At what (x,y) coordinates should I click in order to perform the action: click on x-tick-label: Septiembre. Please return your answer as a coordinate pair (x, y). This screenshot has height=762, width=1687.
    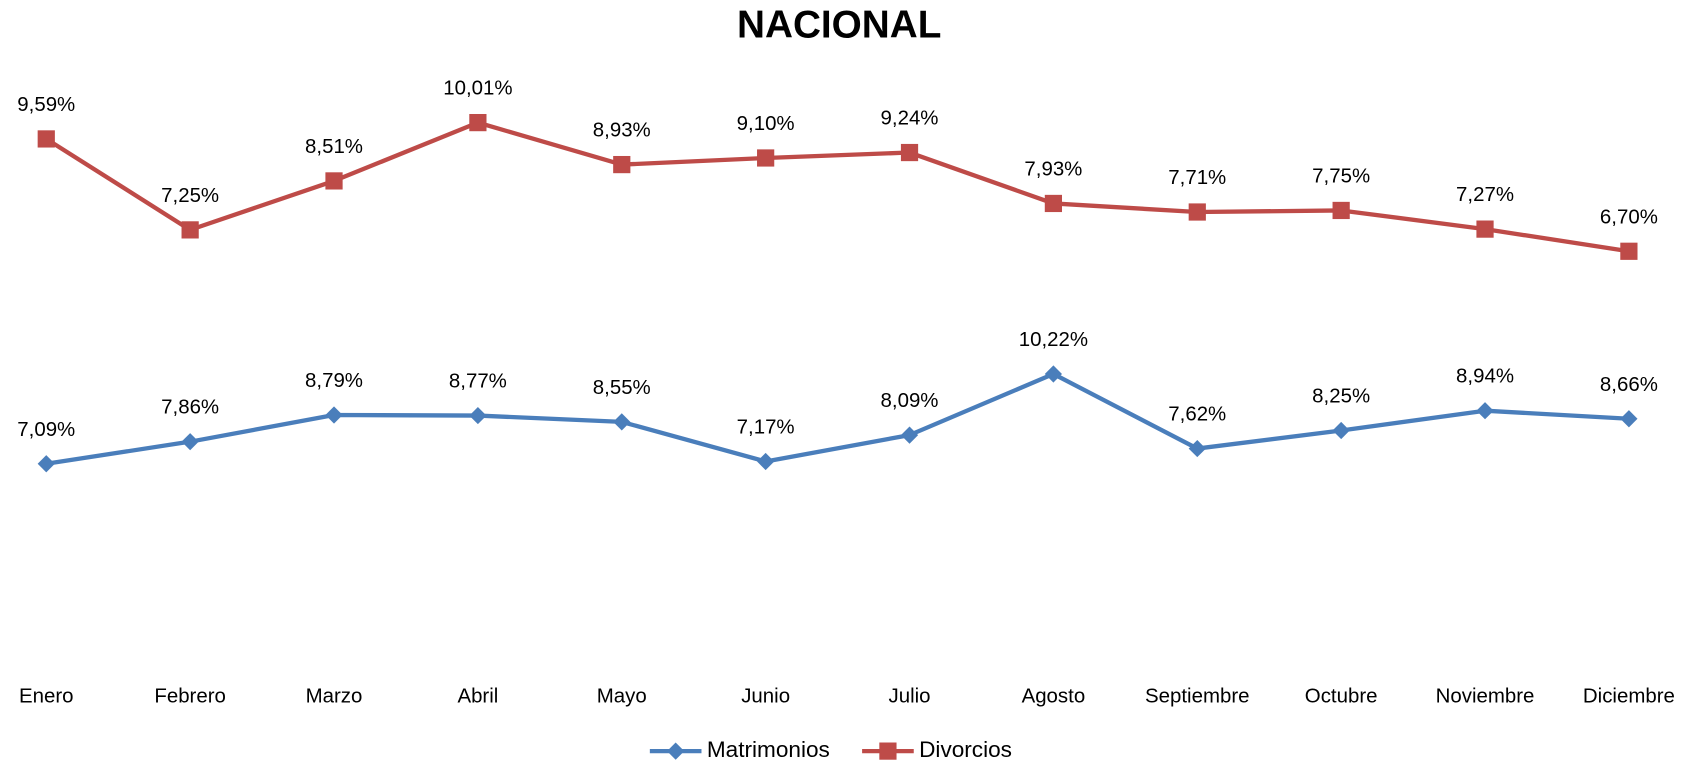
    Looking at the image, I should click on (1197, 696).